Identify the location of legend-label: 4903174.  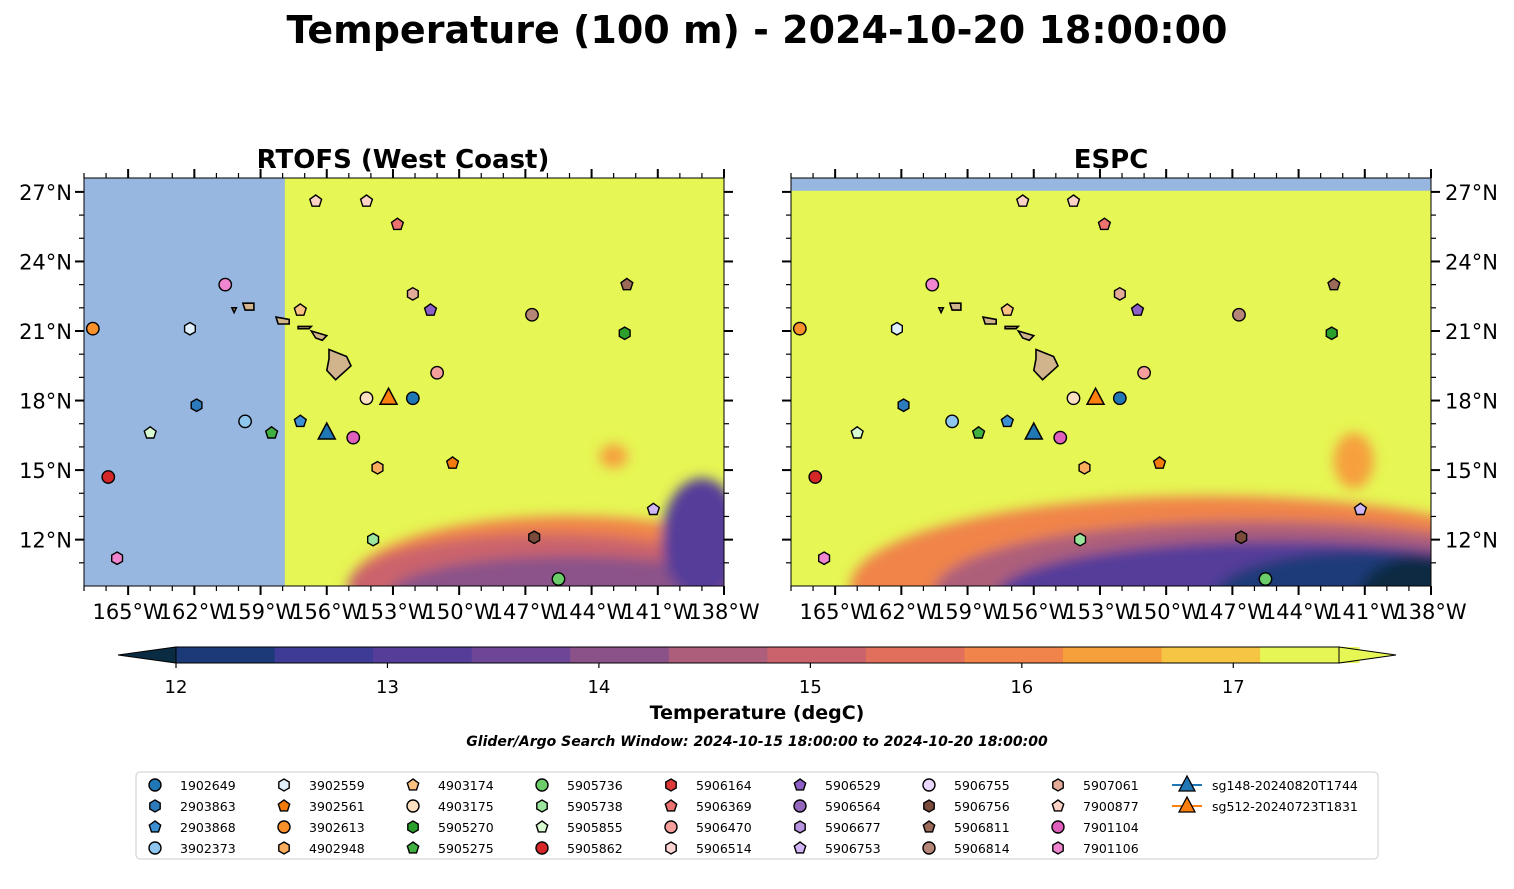
(466, 785).